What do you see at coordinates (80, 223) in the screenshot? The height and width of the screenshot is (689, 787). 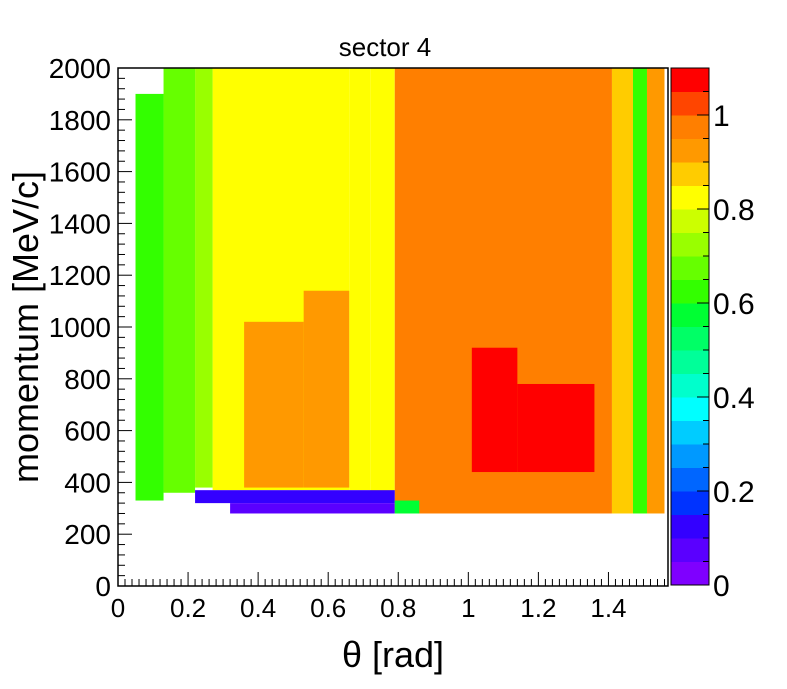 I see `y-tick-label: 1400` at bounding box center [80, 223].